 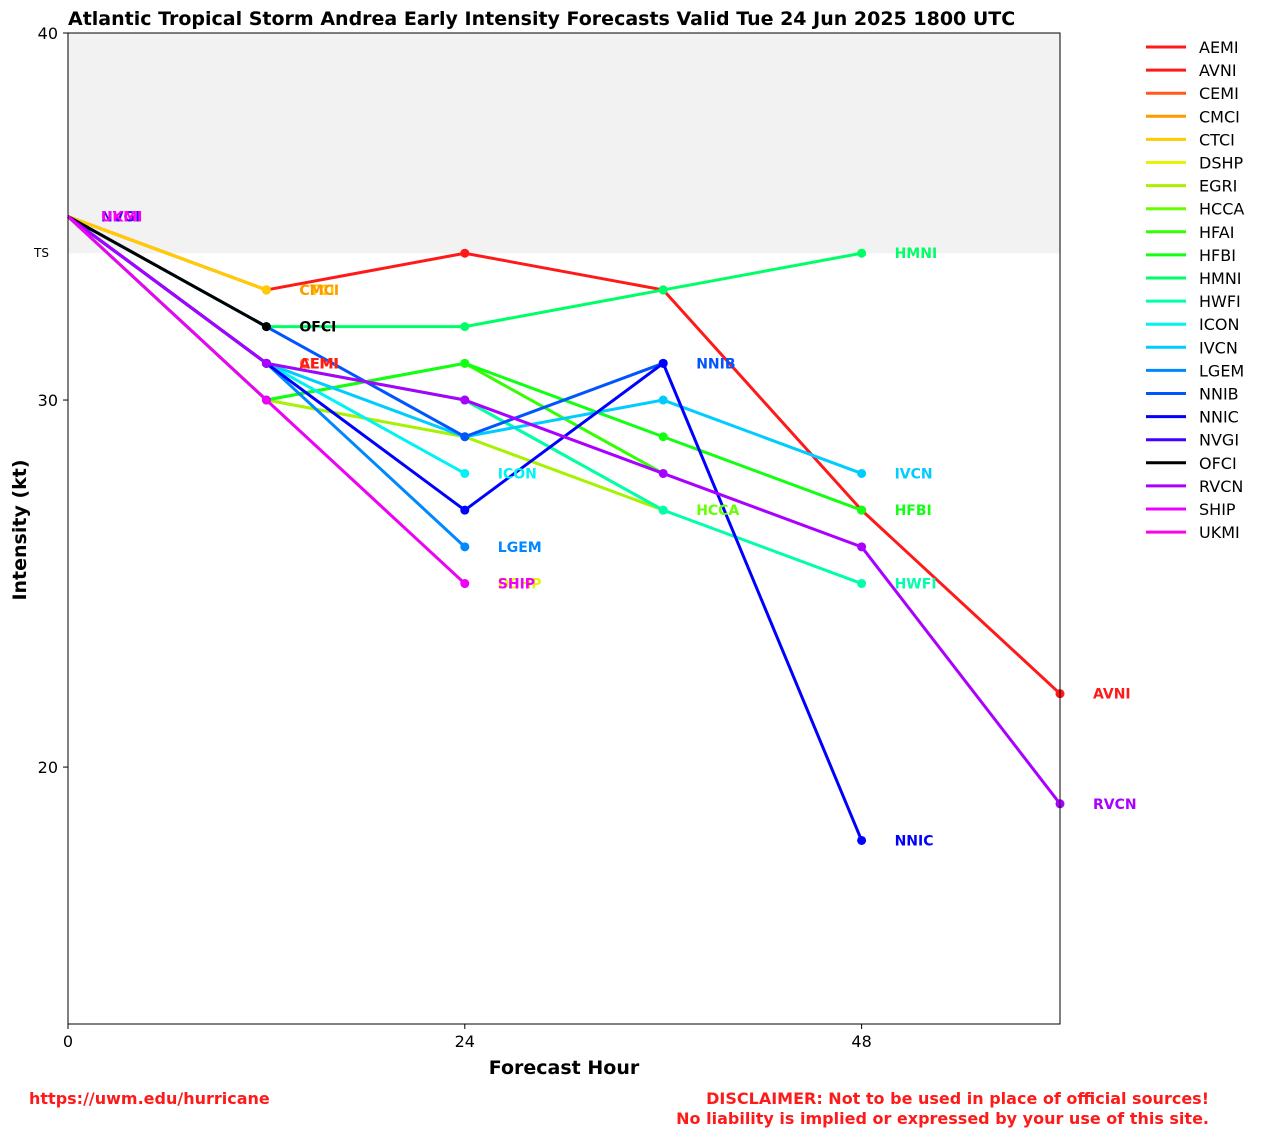 What do you see at coordinates (717, 511) in the screenshot?
I see `series-end-label: HCCA` at bounding box center [717, 511].